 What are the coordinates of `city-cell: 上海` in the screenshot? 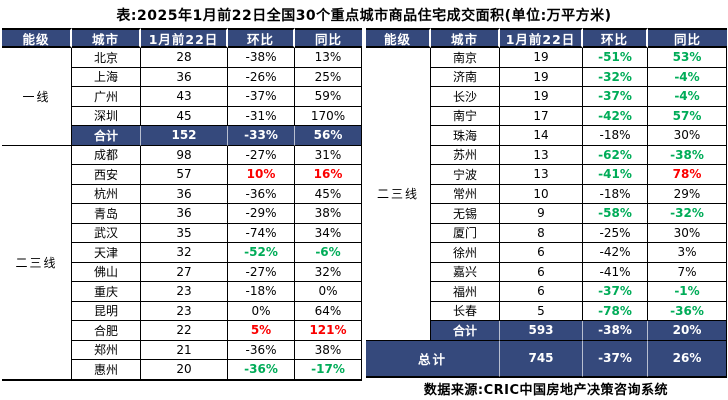 It's located at (106, 77).